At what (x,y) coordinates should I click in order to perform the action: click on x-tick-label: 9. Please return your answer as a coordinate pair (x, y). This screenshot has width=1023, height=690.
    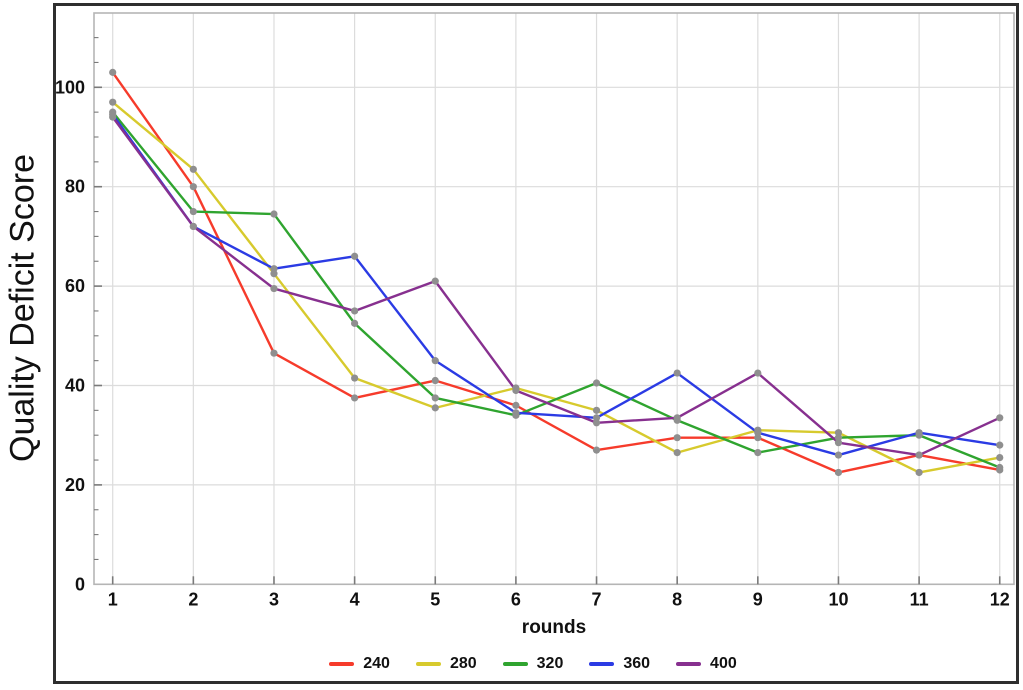
    Looking at the image, I should click on (758, 599).